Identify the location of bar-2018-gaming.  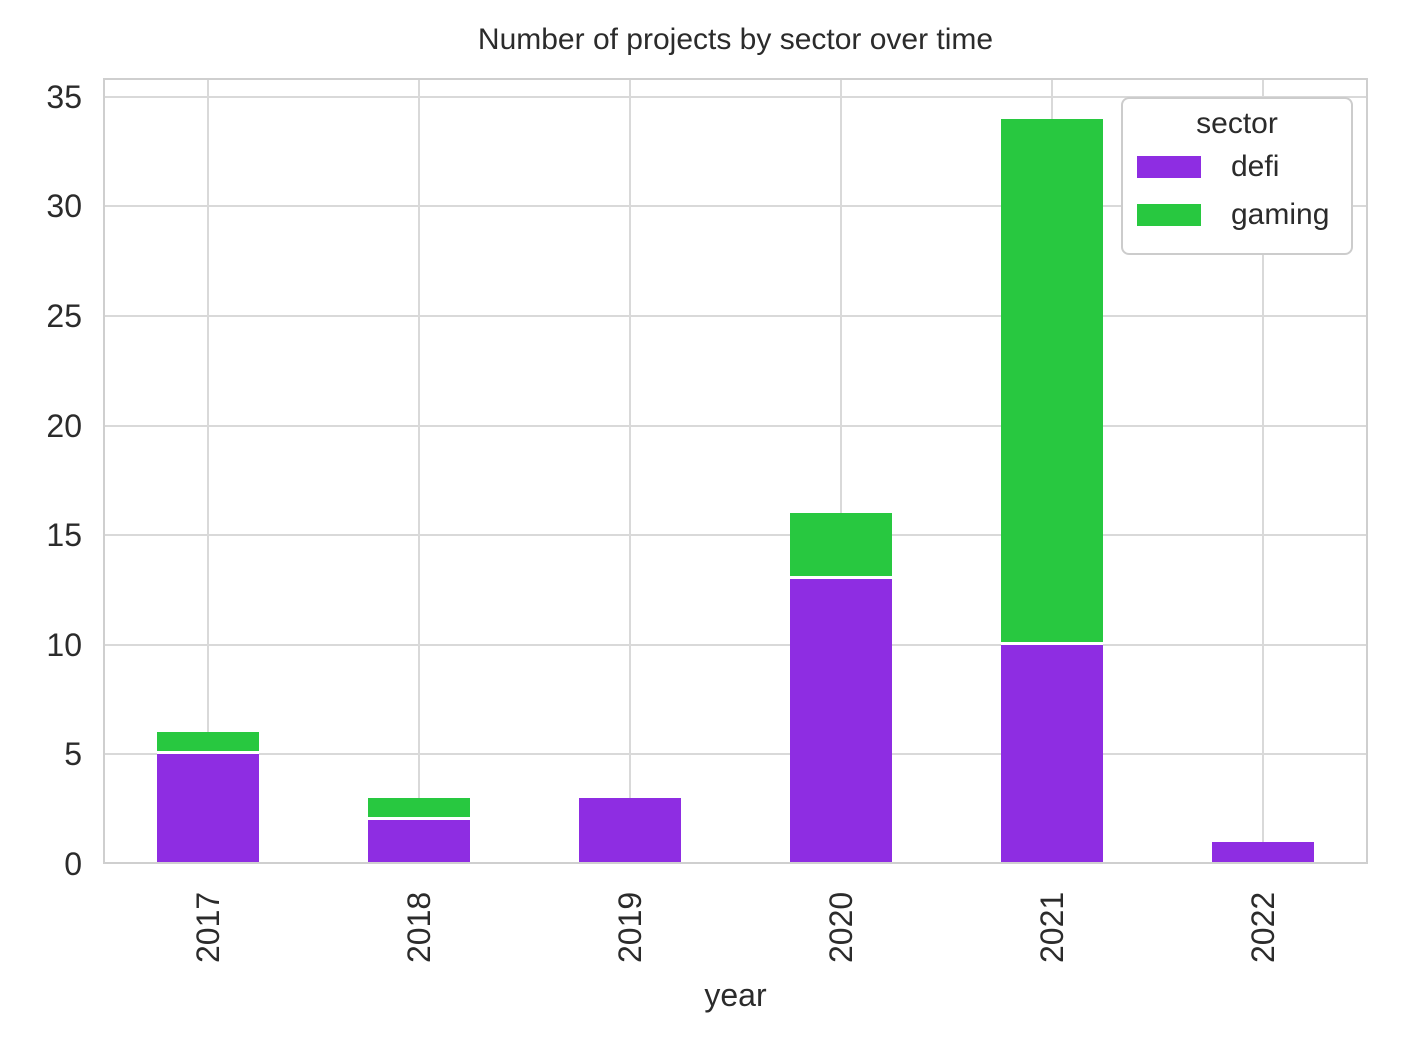
(419, 809).